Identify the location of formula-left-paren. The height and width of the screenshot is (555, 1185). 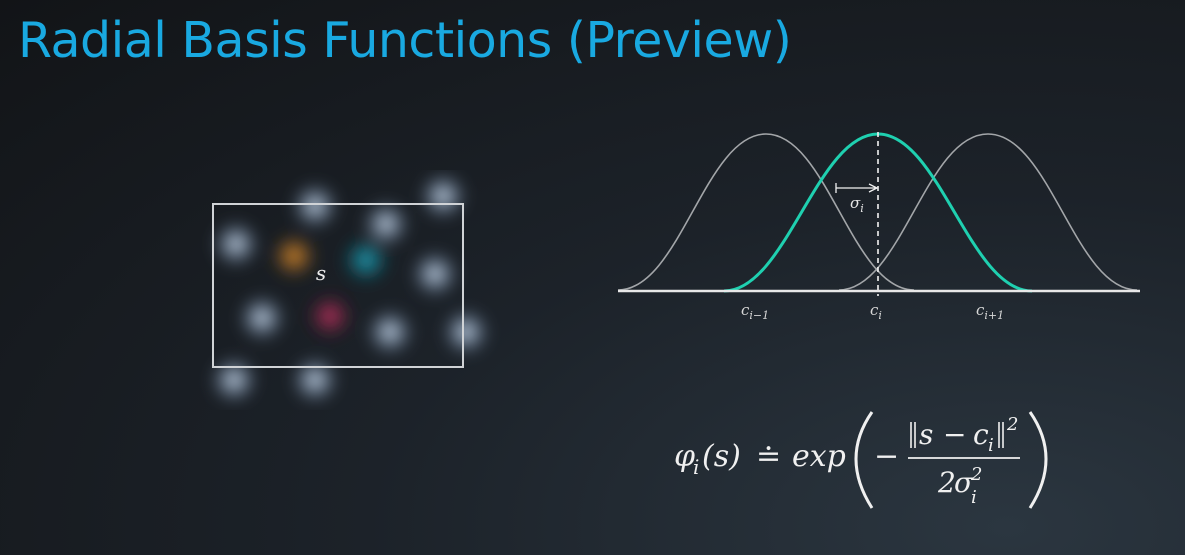
(864, 460).